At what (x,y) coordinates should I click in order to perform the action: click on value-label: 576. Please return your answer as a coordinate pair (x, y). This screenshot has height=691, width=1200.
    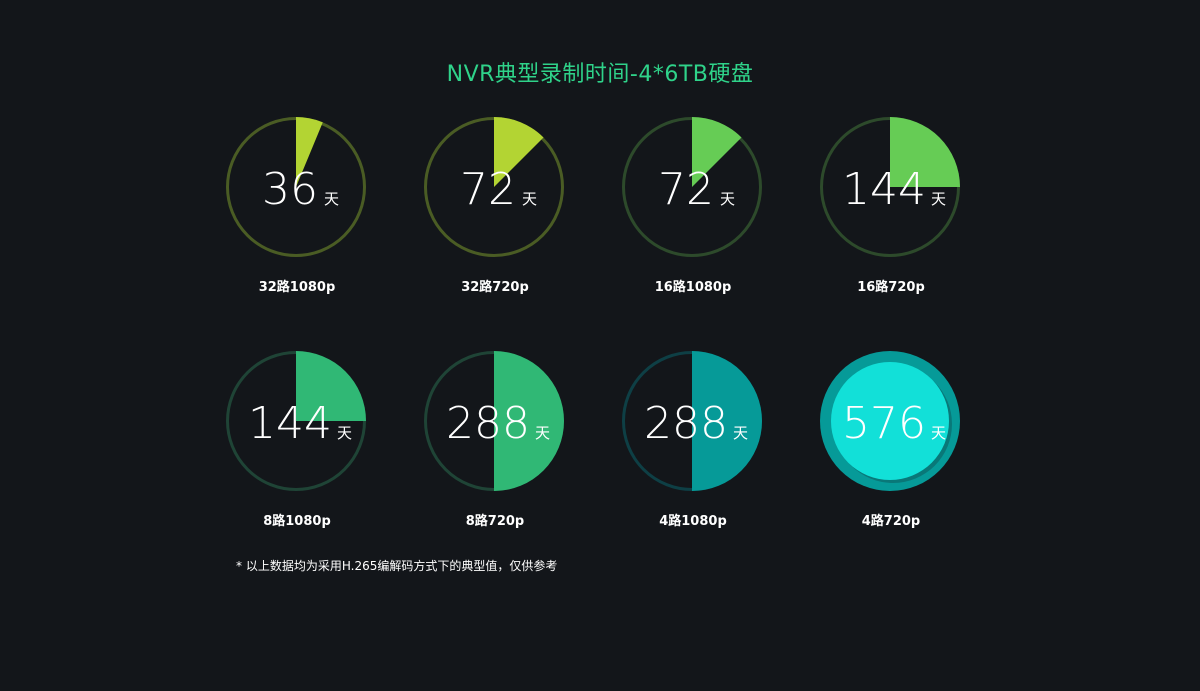
    Looking at the image, I should click on (884, 423).